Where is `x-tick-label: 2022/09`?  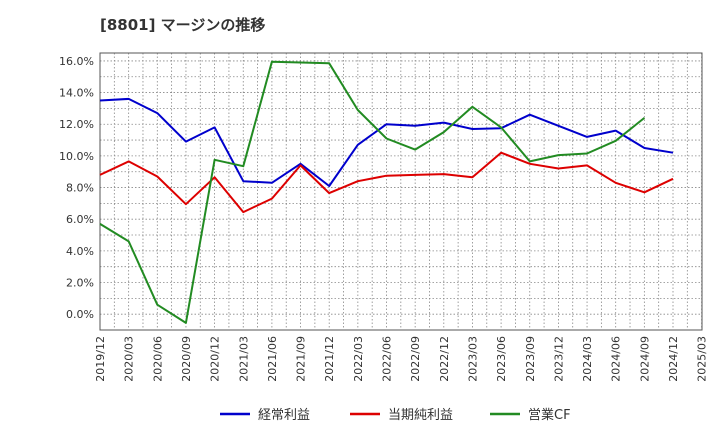 x-tick-label: 2022/09 is located at coordinates (415, 359).